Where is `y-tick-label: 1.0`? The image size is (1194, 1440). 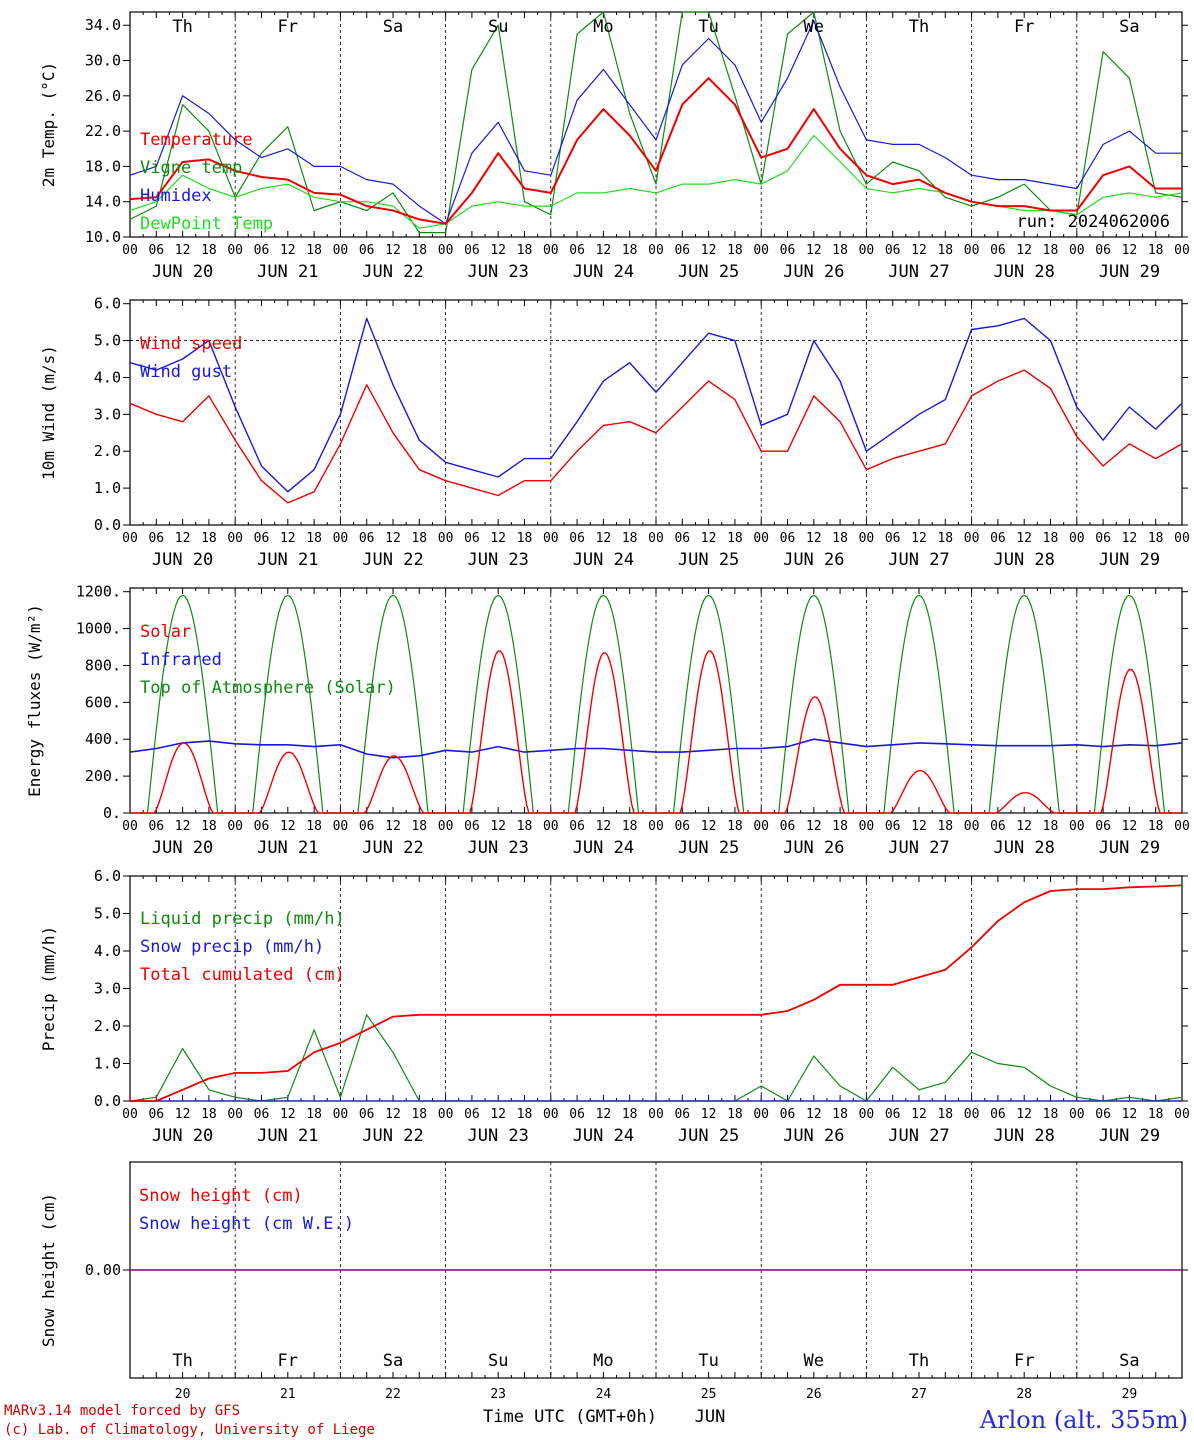
y-tick-label: 1.0 is located at coordinates (107, 1064).